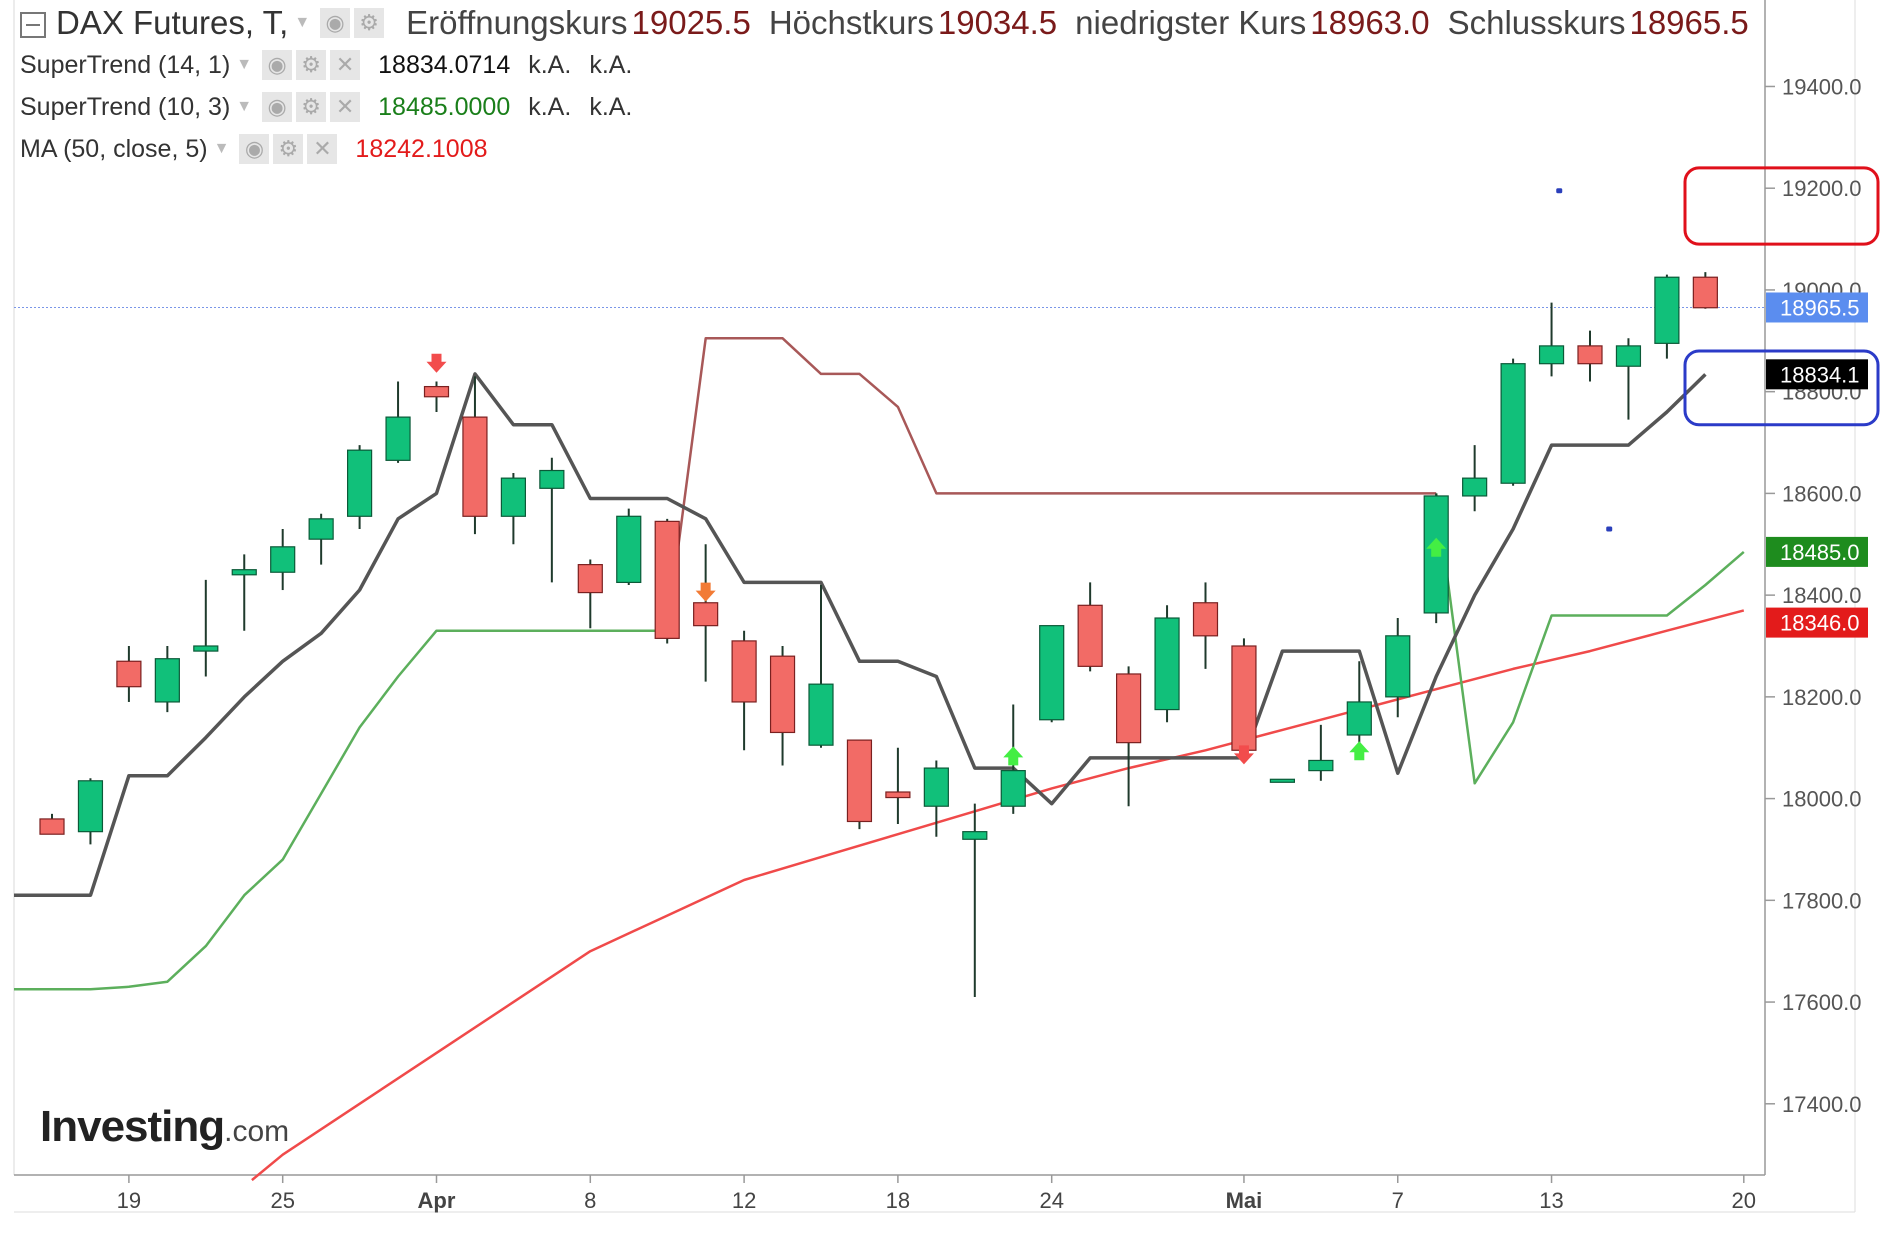  Describe the element at coordinates (282, 1200) in the screenshot. I see `x-tick-label: 25` at that location.